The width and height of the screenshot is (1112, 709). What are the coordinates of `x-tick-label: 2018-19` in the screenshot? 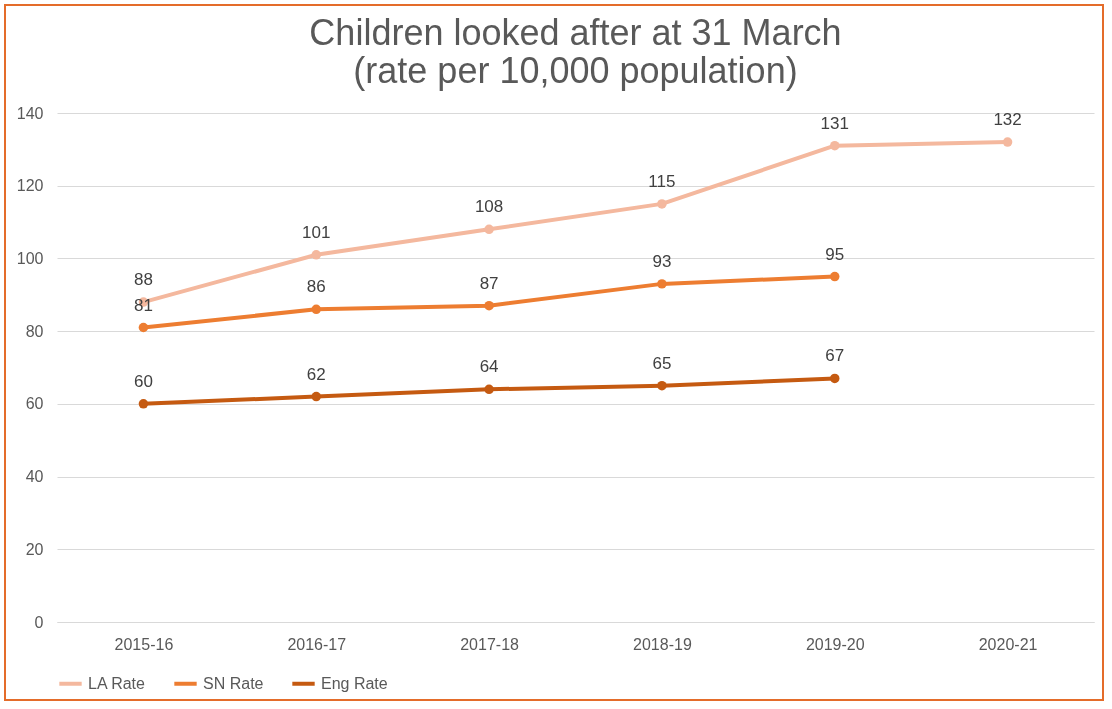 It's located at (662, 644).